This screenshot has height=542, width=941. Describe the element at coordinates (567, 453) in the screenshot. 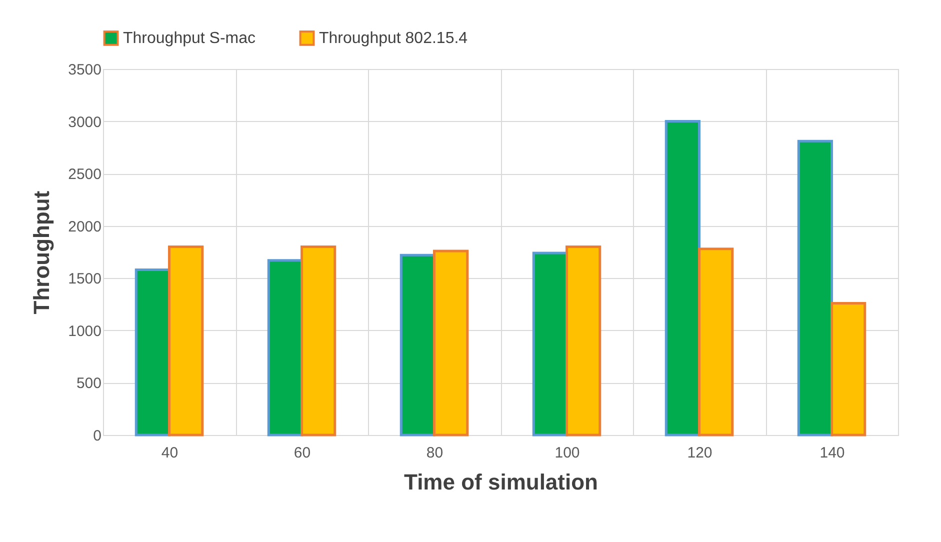

I see `x-tick-label: 100` at that location.